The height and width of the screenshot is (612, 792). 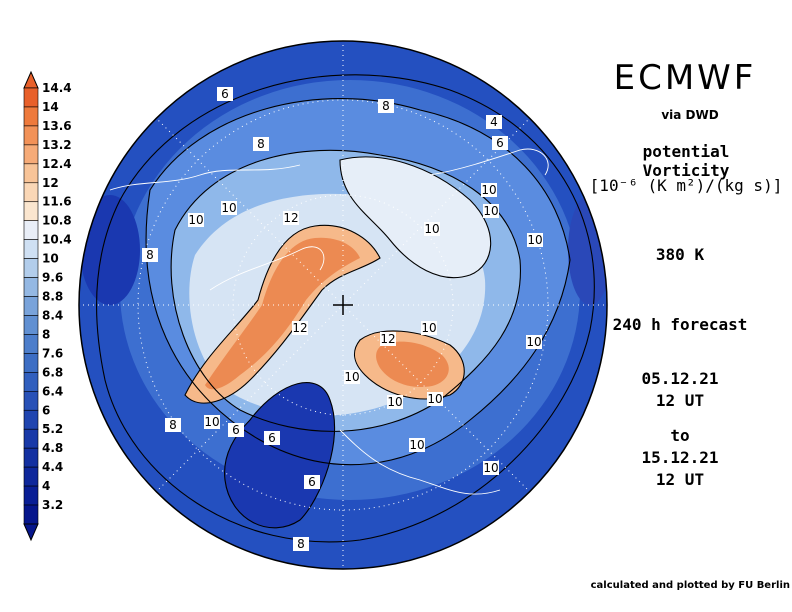 I want to click on colorbar-label: 13.6, so click(x=57, y=126).